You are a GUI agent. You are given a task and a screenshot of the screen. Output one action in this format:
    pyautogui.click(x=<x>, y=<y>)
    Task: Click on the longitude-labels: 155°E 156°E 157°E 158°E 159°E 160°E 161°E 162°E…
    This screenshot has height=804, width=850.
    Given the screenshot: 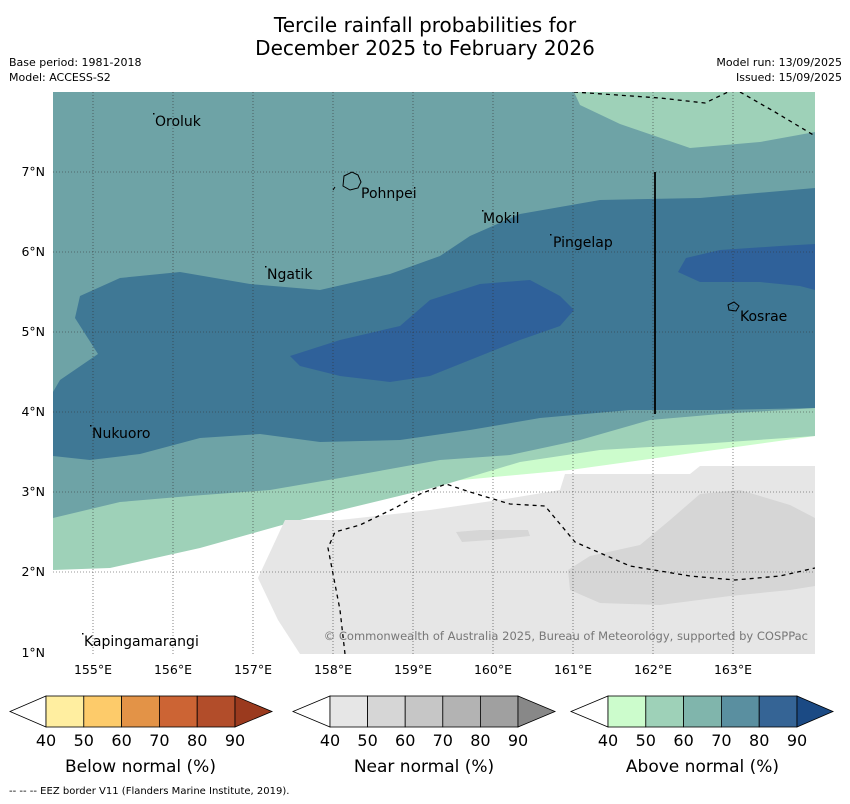 What is the action you would take?
    pyautogui.click(x=413, y=669)
    